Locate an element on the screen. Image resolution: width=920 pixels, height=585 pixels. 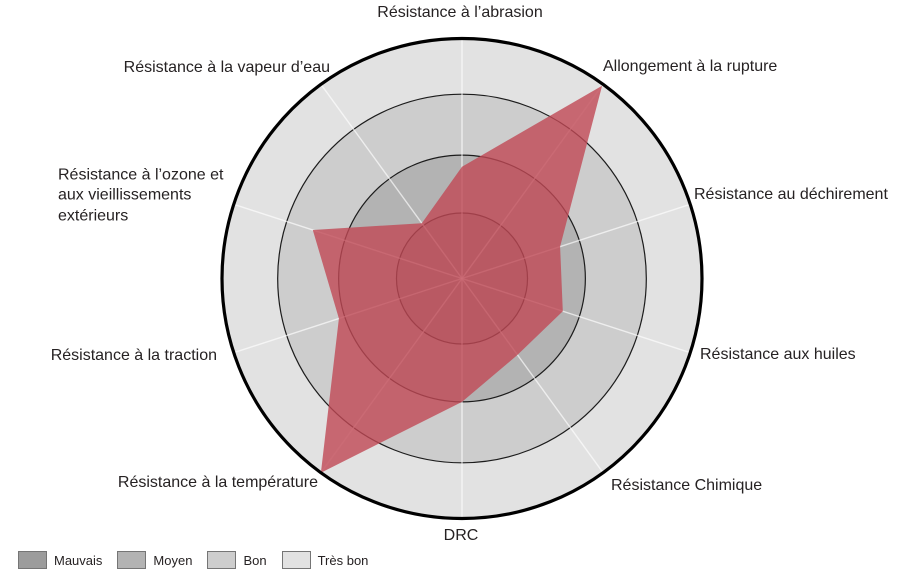
legend-item-bon: Bon is located at coordinates (237, 560).